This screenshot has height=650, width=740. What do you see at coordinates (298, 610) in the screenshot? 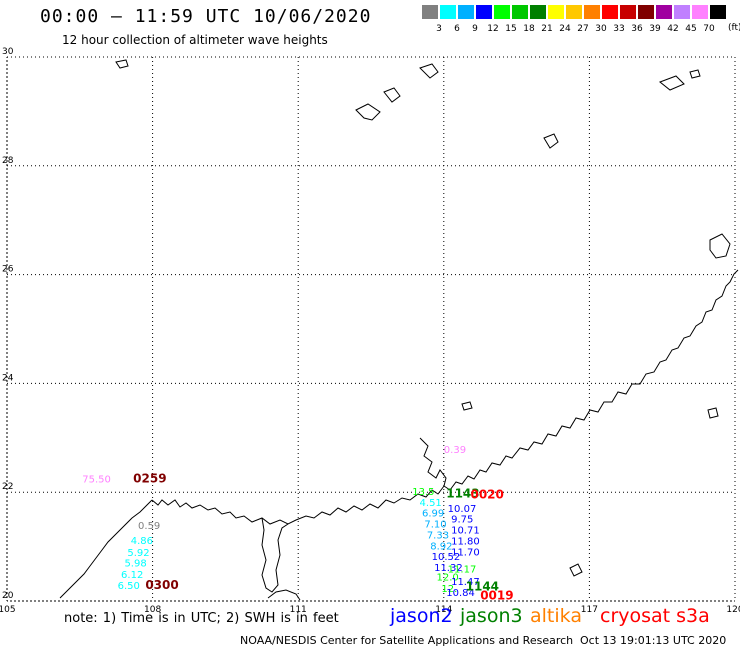
I see `longitude-label: 111` at bounding box center [298, 610].